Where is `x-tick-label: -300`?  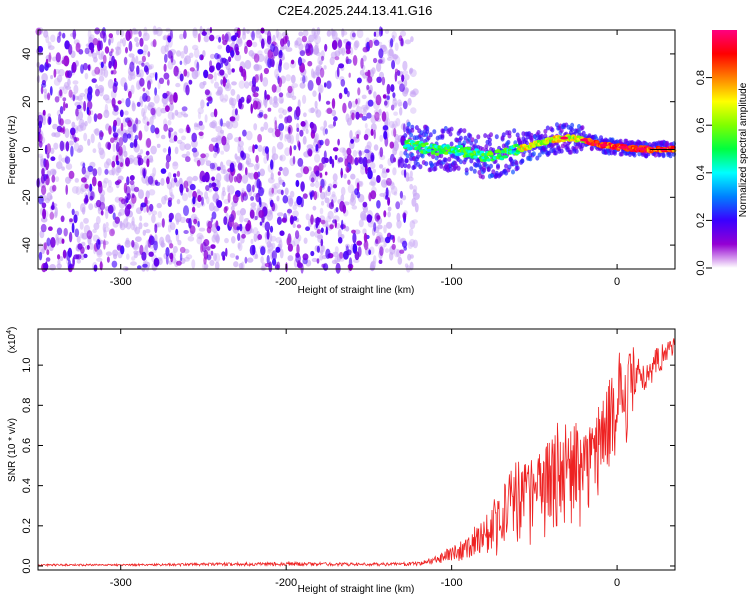 x-tick-label: -300 is located at coordinates (121, 282).